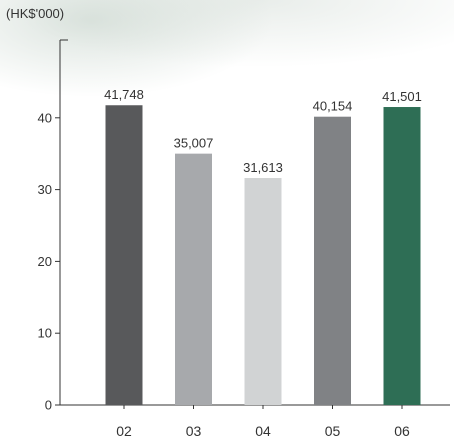  I want to click on bar-value-label: 41,501, so click(402, 96).